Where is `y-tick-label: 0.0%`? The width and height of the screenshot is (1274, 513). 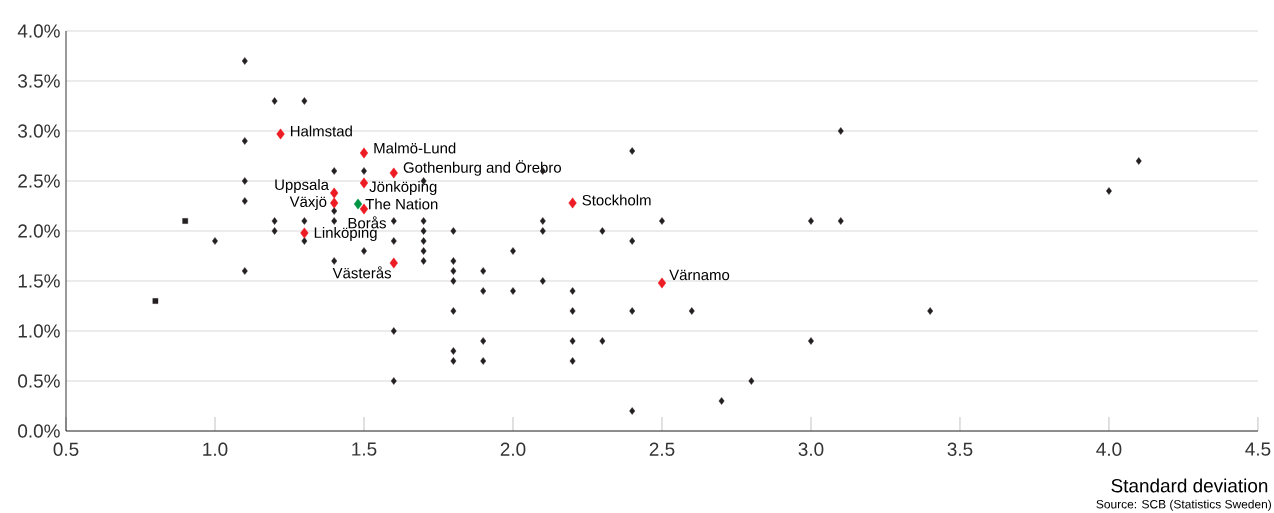
y-tick-label: 0.0% is located at coordinates (39, 431).